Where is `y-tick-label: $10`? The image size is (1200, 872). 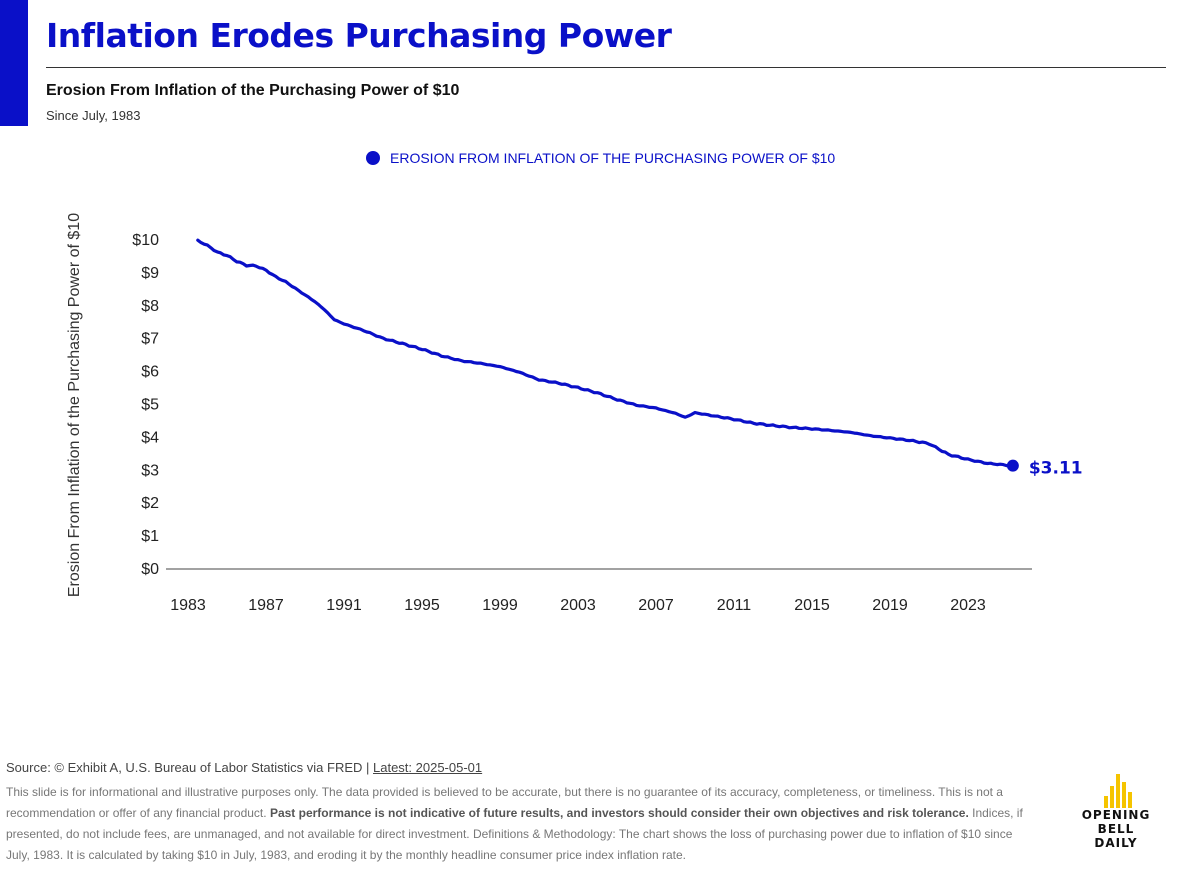
y-tick-label: $10 is located at coordinates (145, 240).